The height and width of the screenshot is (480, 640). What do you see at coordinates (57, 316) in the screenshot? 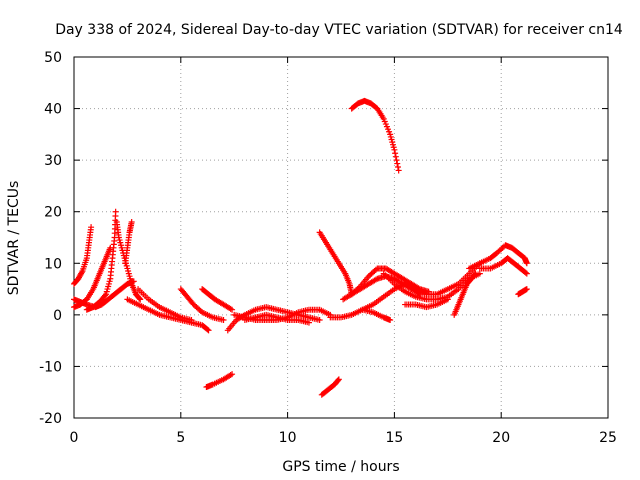
I see `y-tick-label: 0` at bounding box center [57, 316].